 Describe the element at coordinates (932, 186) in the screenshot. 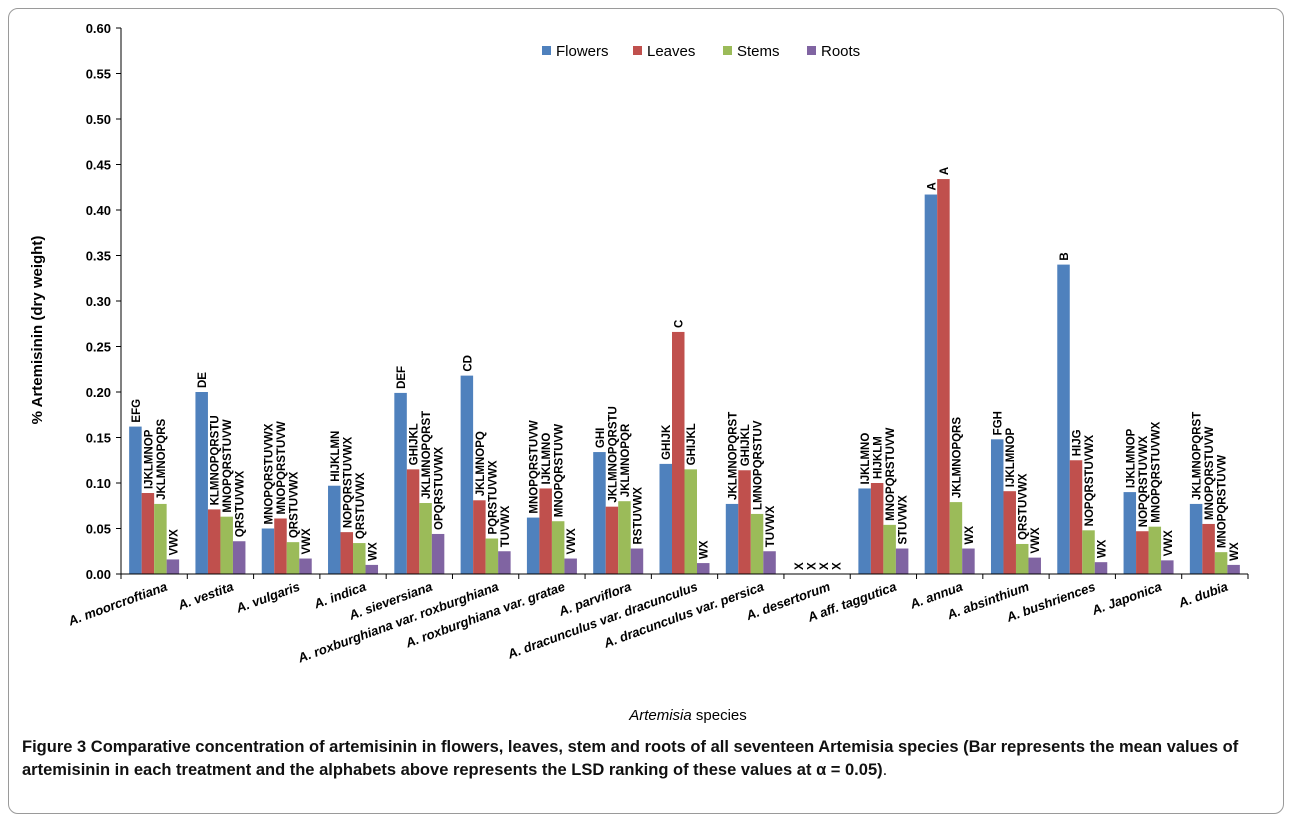

I see `lsd-label: A` at that location.